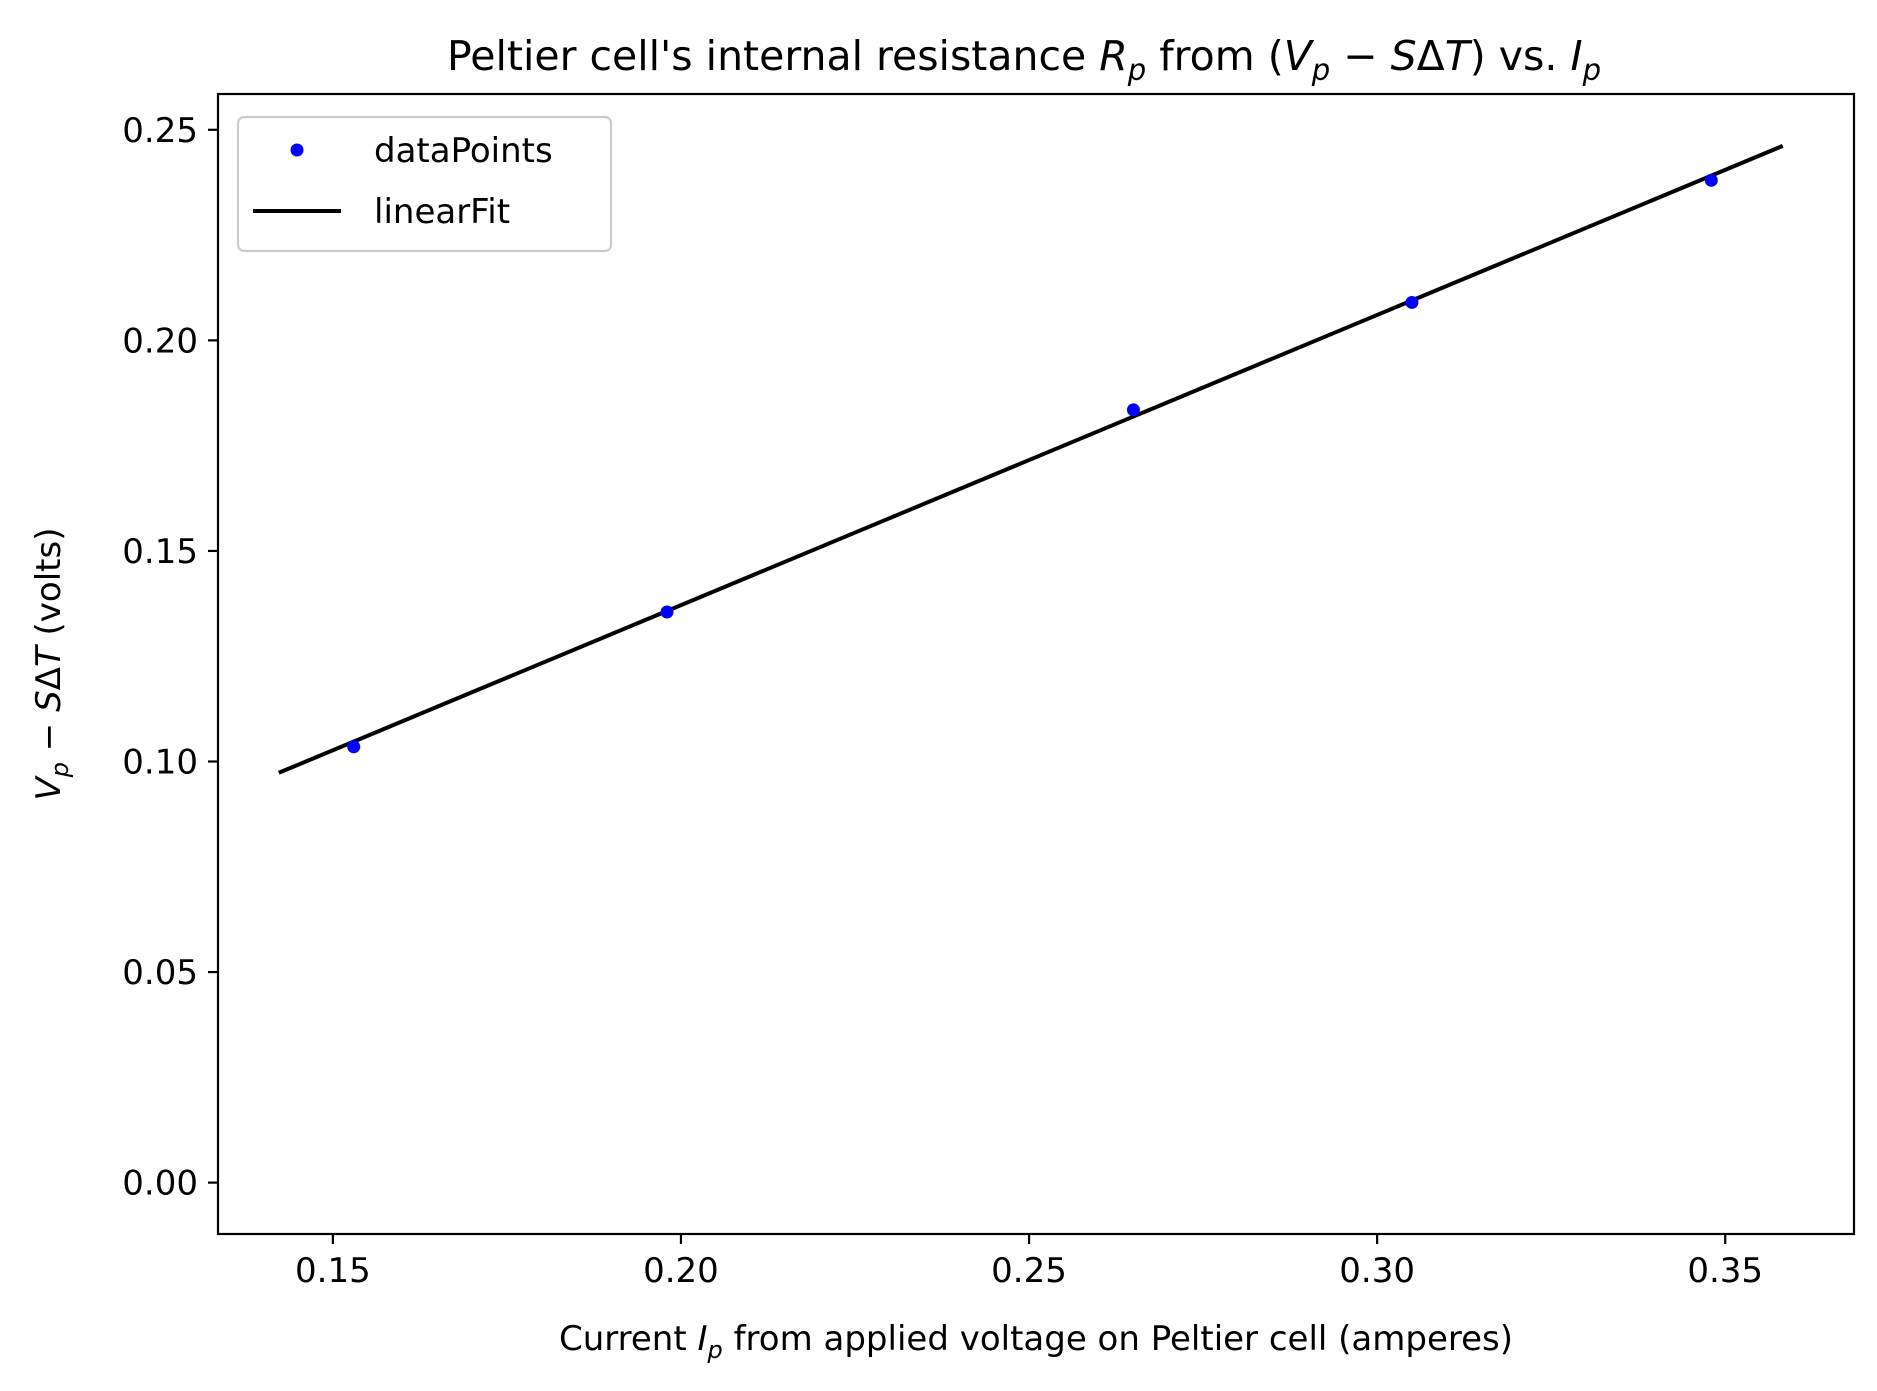 The height and width of the screenshot is (1391, 1877). What do you see at coordinates (49, 788) in the screenshot?
I see `ylabel-v-var: V` at bounding box center [49, 788].